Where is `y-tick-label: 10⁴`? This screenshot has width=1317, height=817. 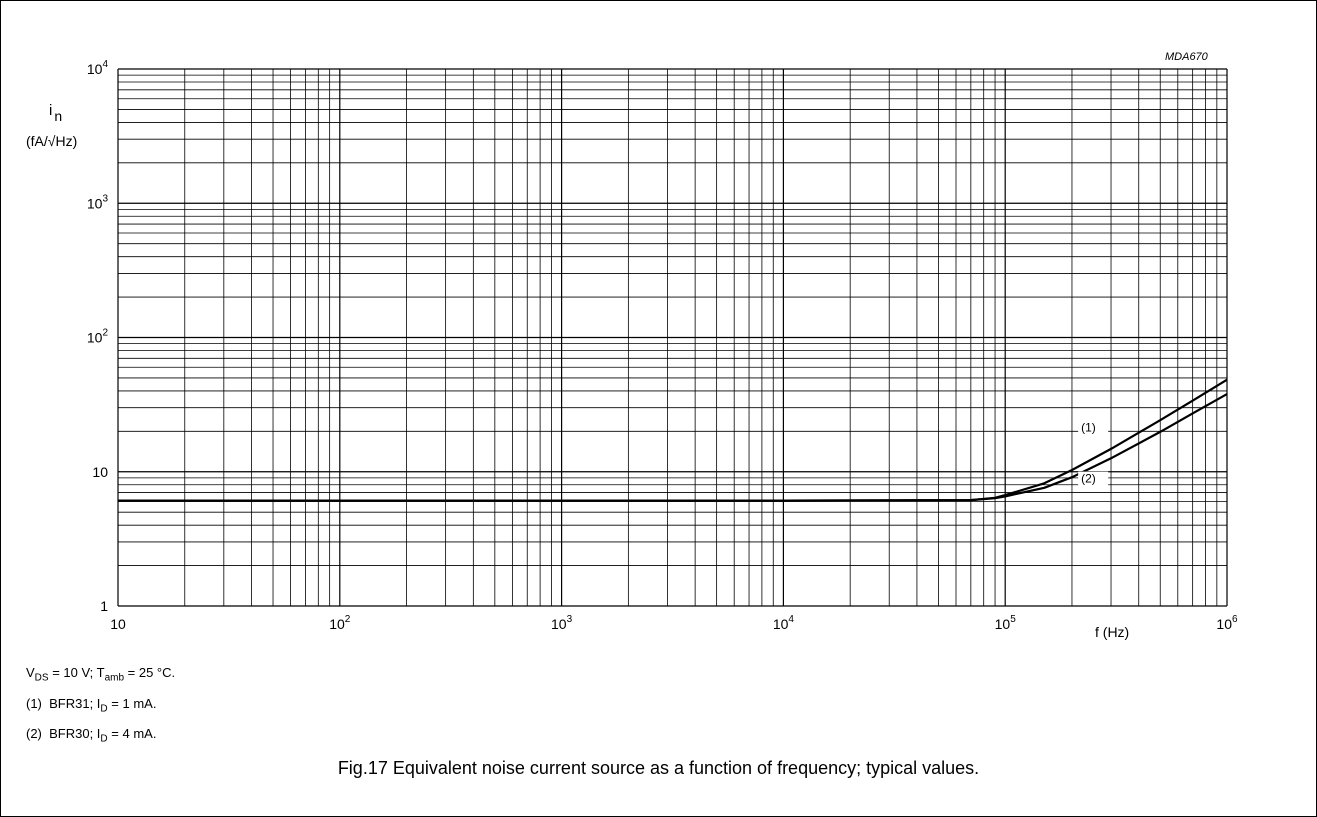
y-tick-label: 10⁴ is located at coordinates (98, 68).